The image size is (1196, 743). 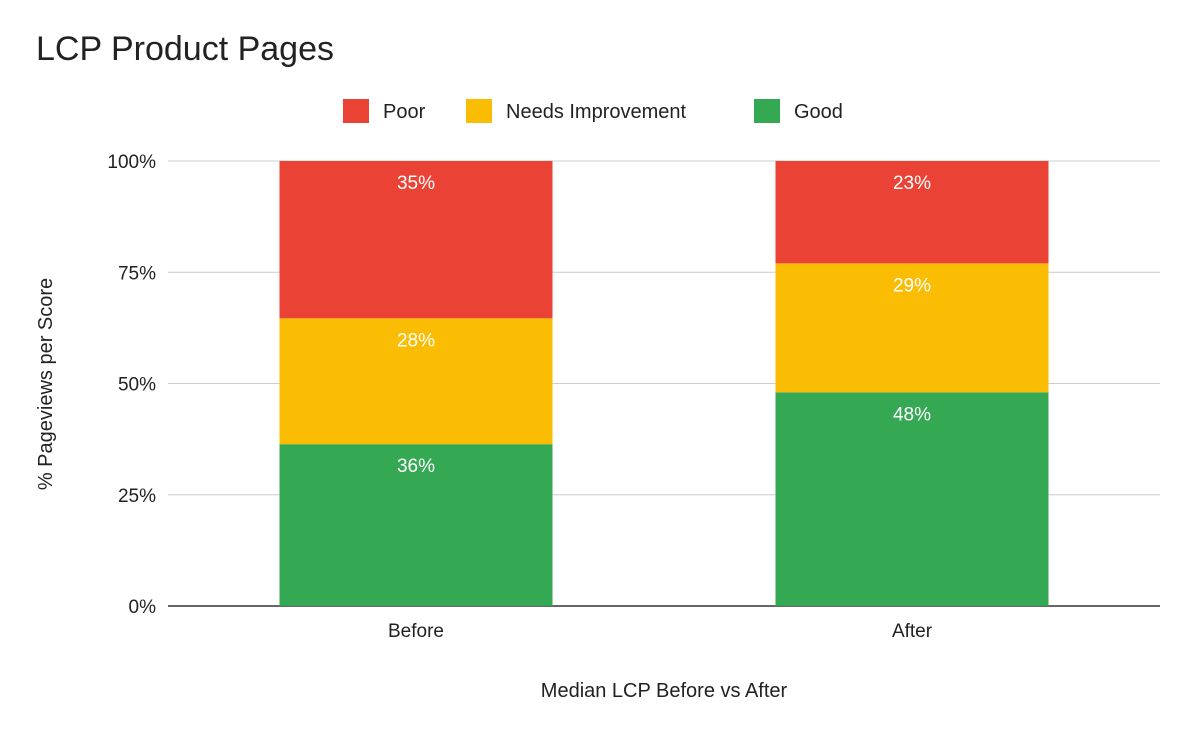 What do you see at coordinates (818, 112) in the screenshot?
I see `legend-label: Good` at bounding box center [818, 112].